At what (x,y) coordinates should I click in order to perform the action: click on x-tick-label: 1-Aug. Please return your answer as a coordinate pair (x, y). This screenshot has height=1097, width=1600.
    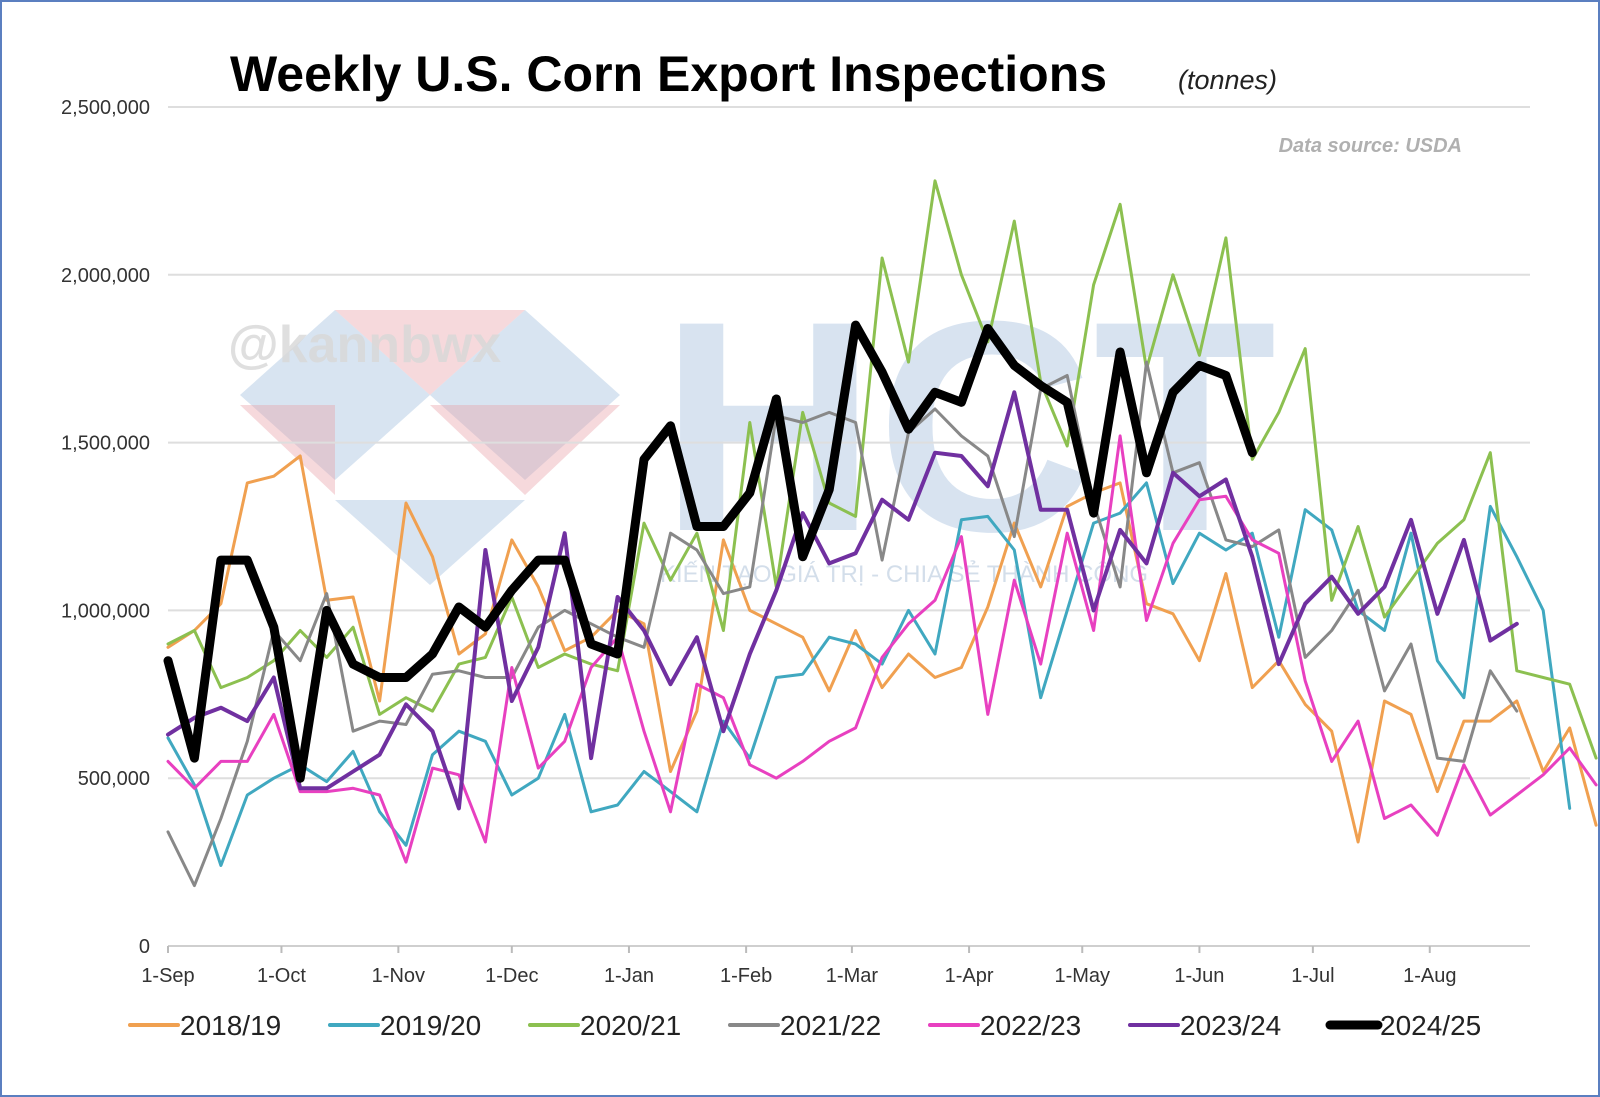
    Looking at the image, I should click on (1429, 976).